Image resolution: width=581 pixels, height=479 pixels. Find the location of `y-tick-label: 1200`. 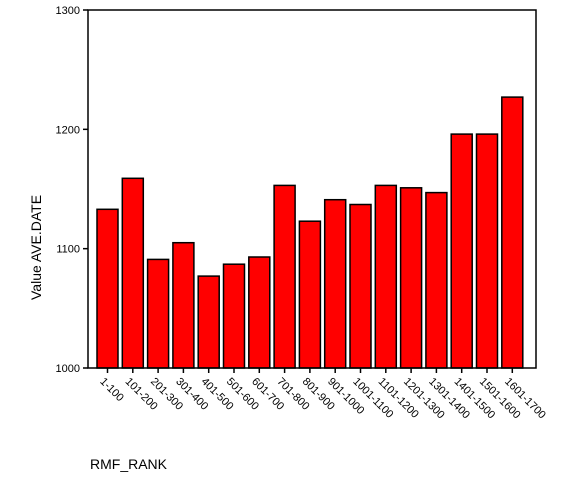

y-tick-label: 1200 is located at coordinates (68, 130).